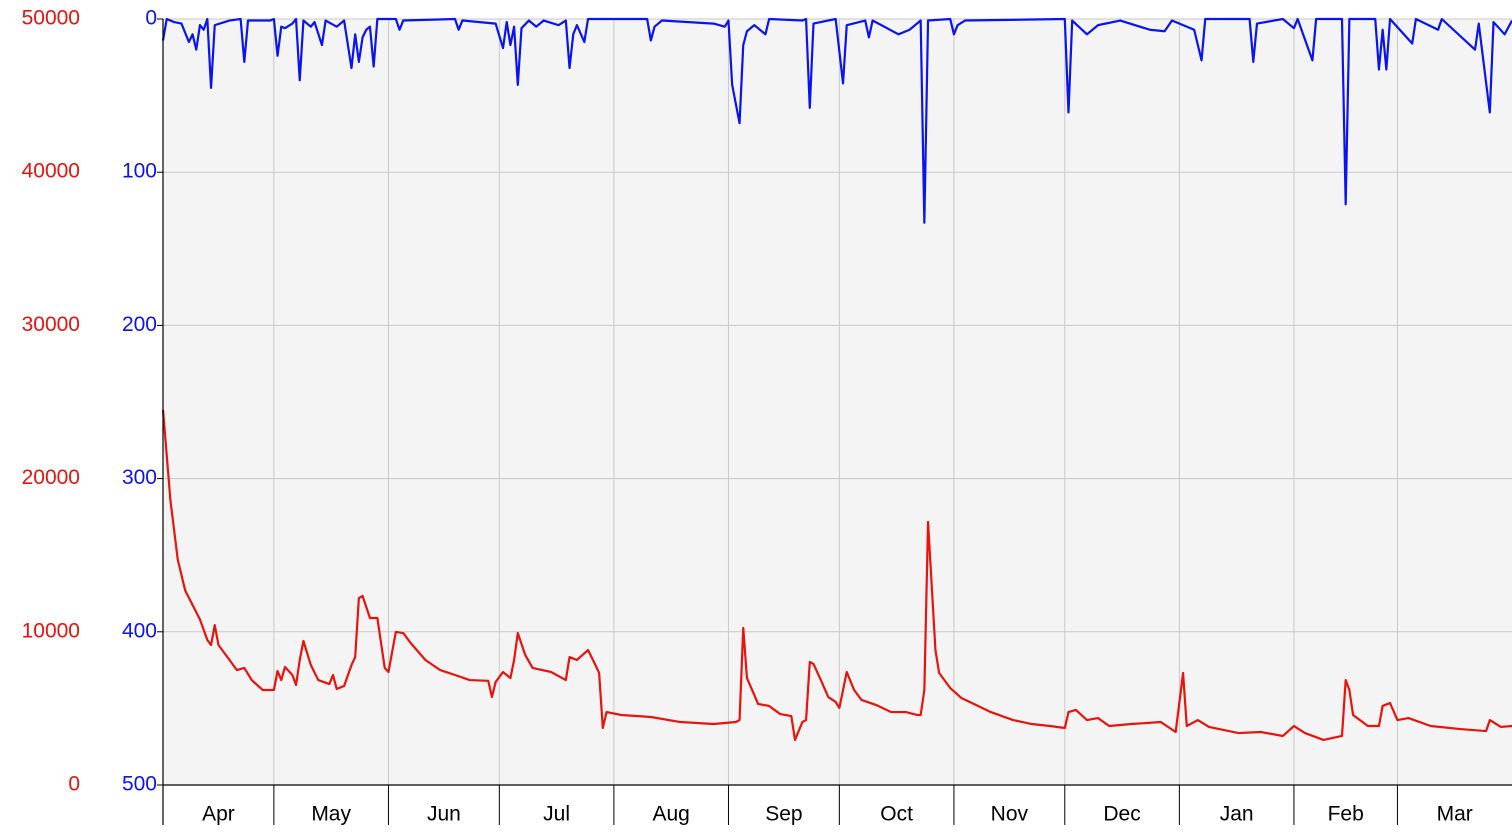 Image resolution: width=1512 pixels, height=834 pixels. Describe the element at coordinates (51, 18) in the screenshot. I see `y-tick-label: 50000` at that location.